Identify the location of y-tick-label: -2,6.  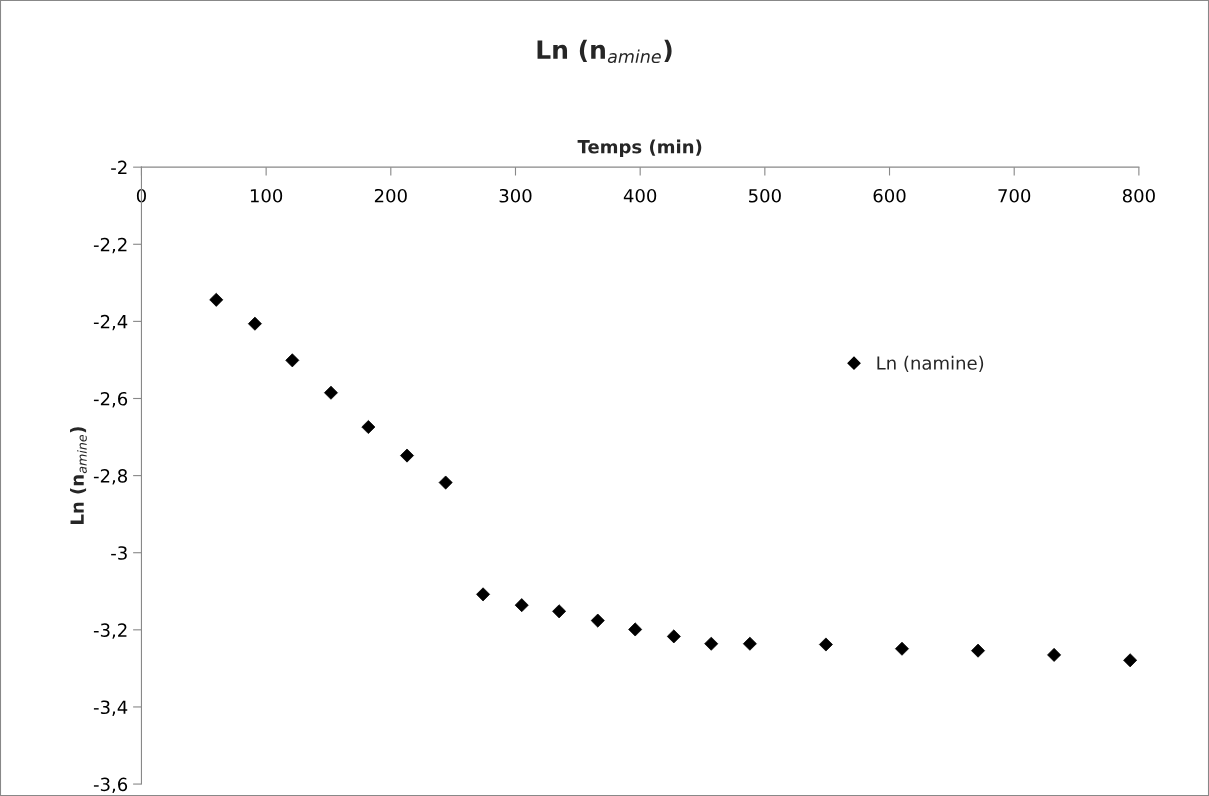
(110, 399).